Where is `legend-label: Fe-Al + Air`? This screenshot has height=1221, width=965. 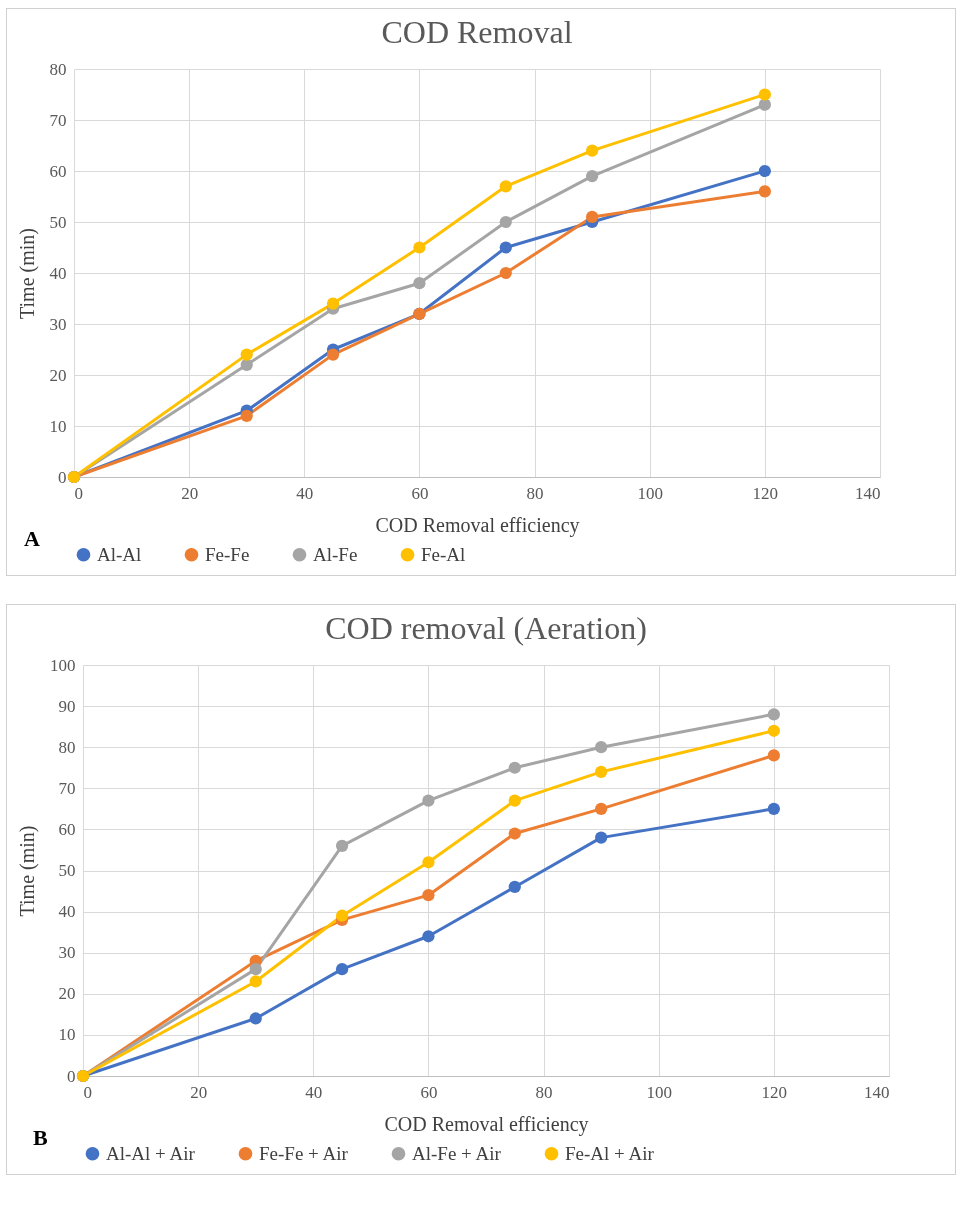 legend-label: Fe-Al + Air is located at coordinates (610, 1153).